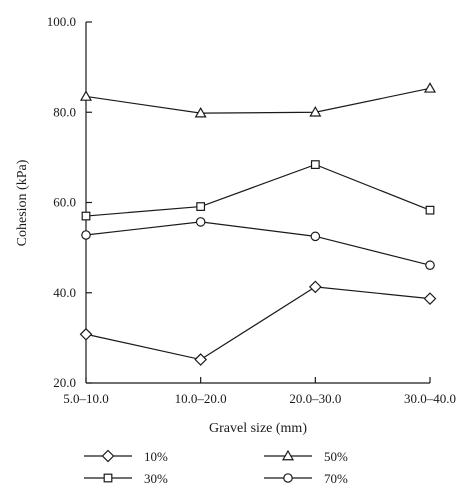 The image size is (476, 500). What do you see at coordinates (64, 111) in the screenshot?
I see `y-tick-label: 80.0` at bounding box center [64, 111].